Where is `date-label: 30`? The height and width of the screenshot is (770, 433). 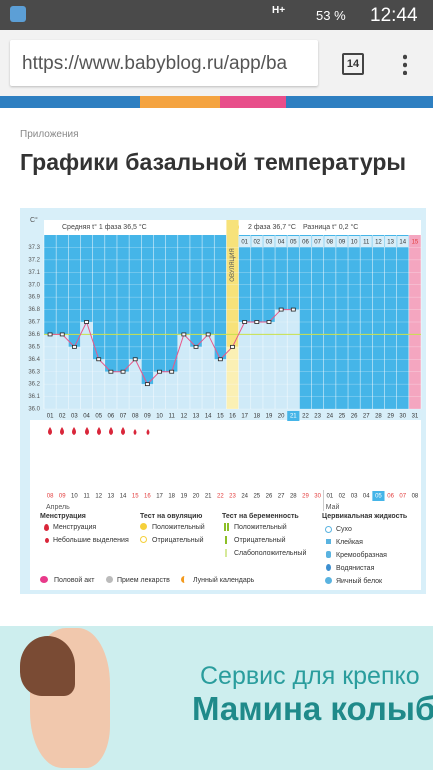 date-label: 30 is located at coordinates (317, 497).